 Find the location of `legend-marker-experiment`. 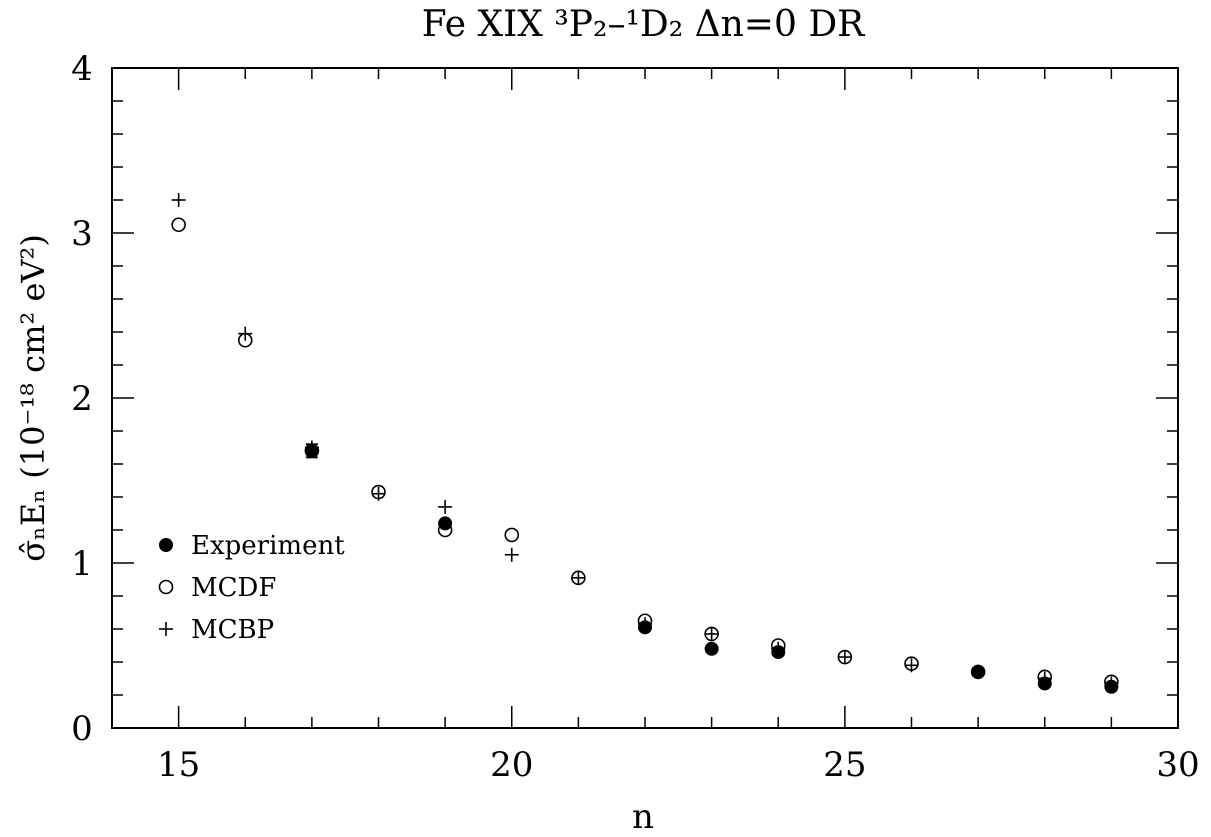

legend-marker-experiment is located at coordinates (166, 545).